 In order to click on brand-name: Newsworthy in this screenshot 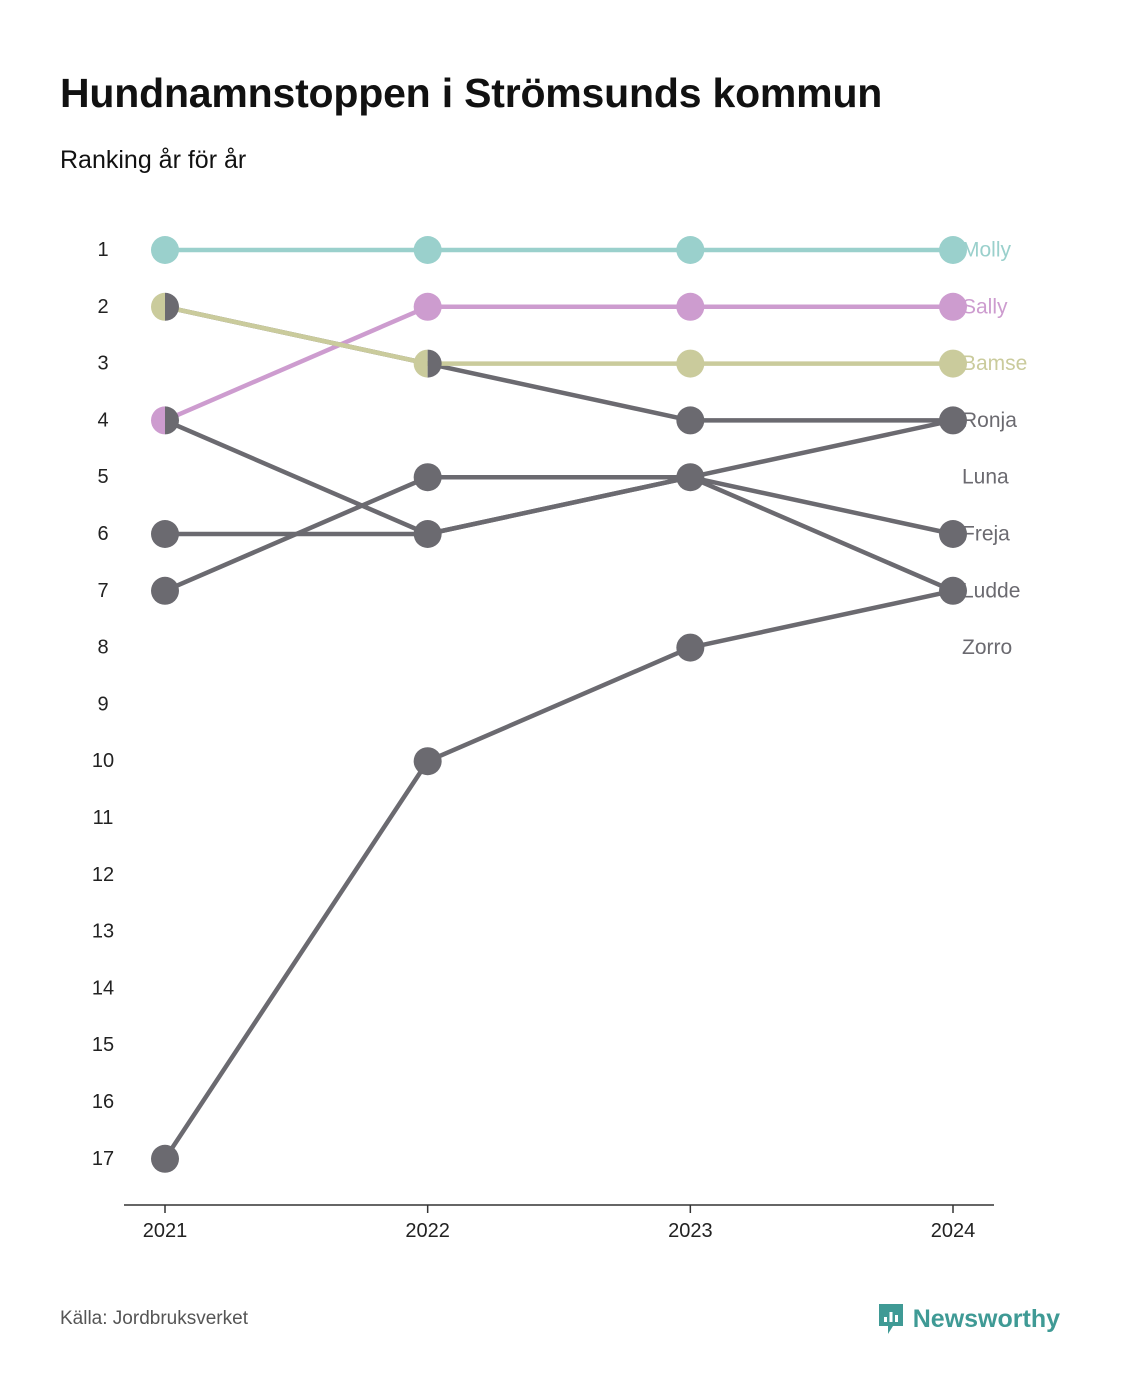, I will do `click(986, 1318)`.